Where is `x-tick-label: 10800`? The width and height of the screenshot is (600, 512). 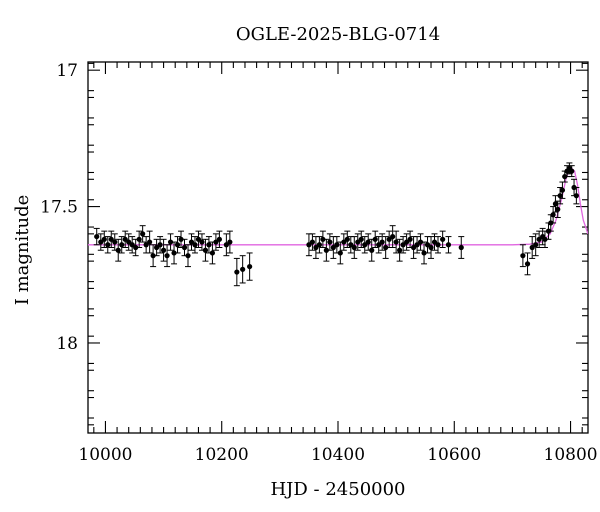 x-tick-label: 10800 is located at coordinates (571, 455).